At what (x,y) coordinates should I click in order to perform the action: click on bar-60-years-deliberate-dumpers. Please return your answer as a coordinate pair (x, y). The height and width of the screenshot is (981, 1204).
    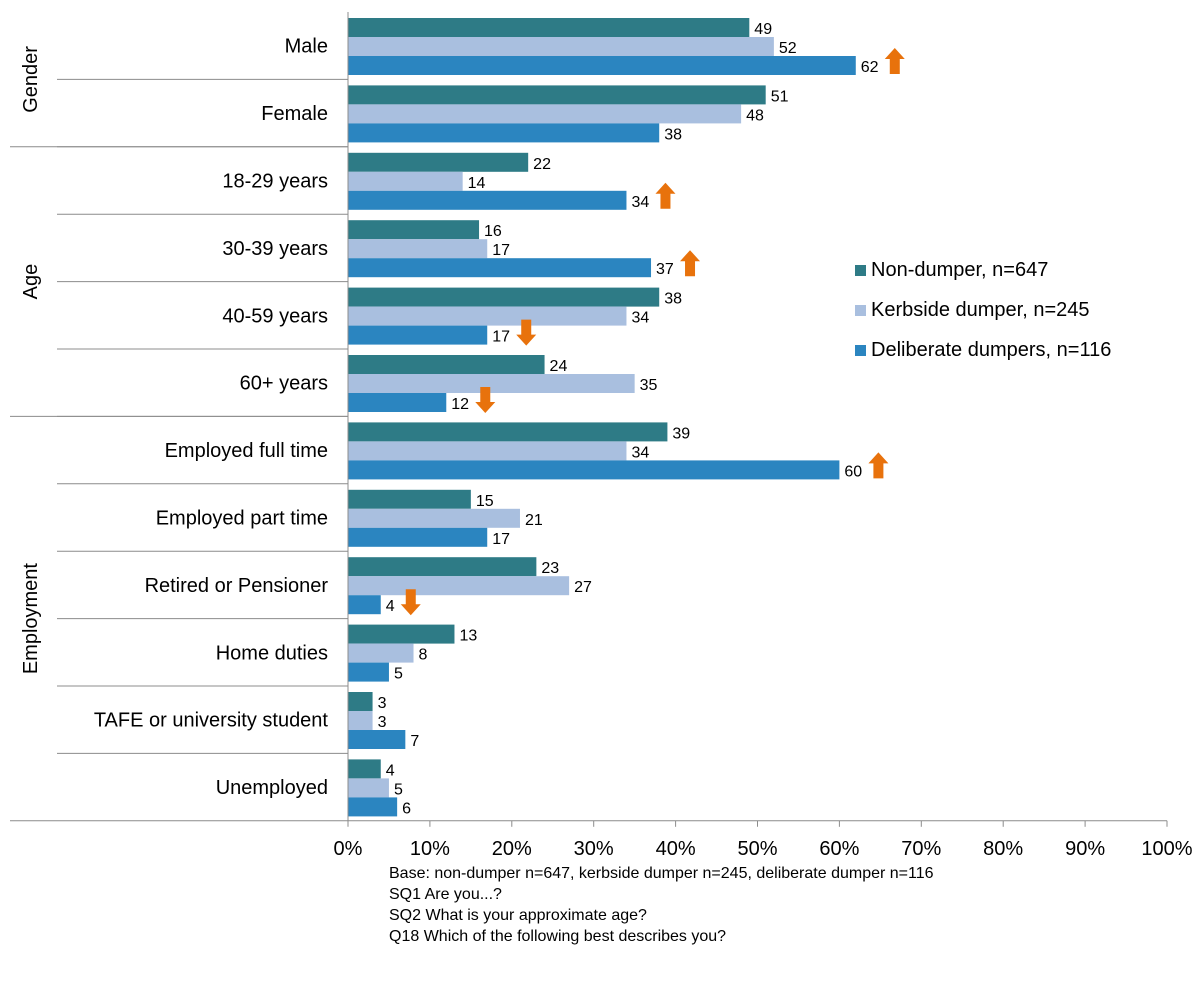
    Looking at the image, I should click on (397, 402).